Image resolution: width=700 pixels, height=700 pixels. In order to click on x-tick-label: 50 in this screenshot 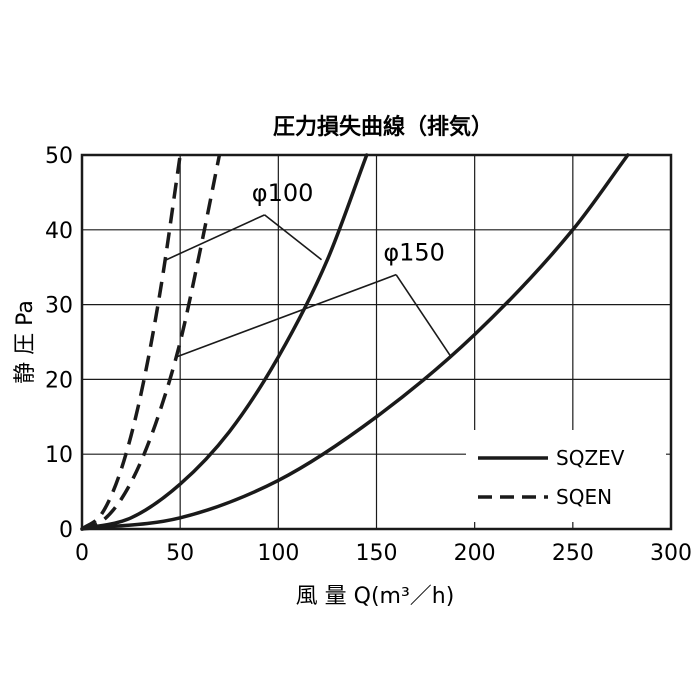, I will do `click(180, 553)`.